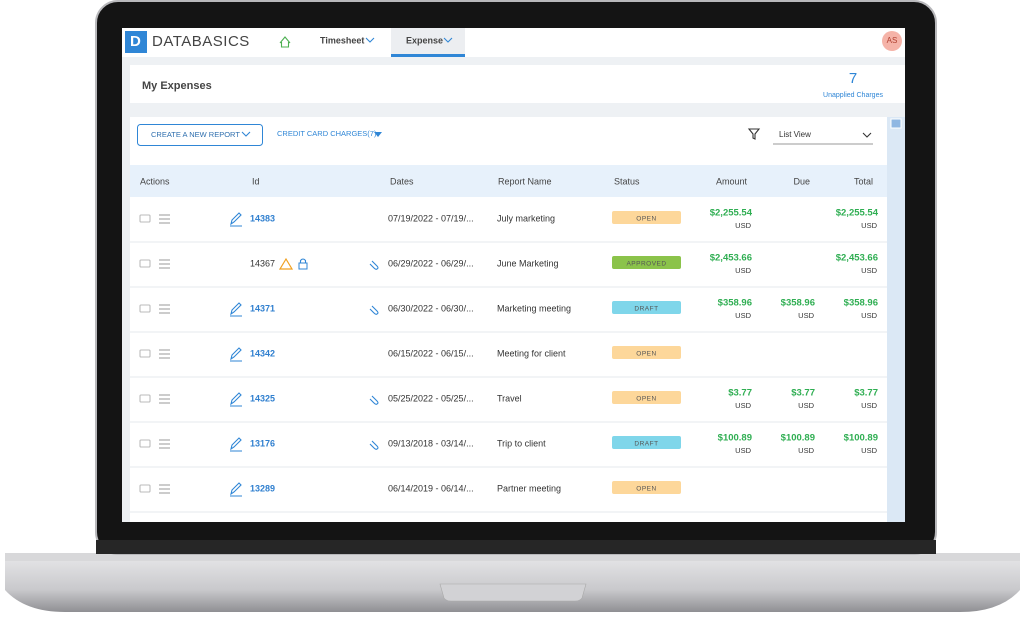 This screenshot has width=1024, height=620. I want to click on avatar-initials: AS, so click(892, 40).